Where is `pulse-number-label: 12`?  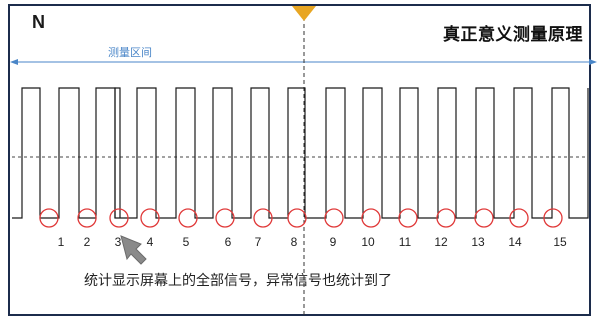 pulse-number-label: 12 is located at coordinates (441, 242).